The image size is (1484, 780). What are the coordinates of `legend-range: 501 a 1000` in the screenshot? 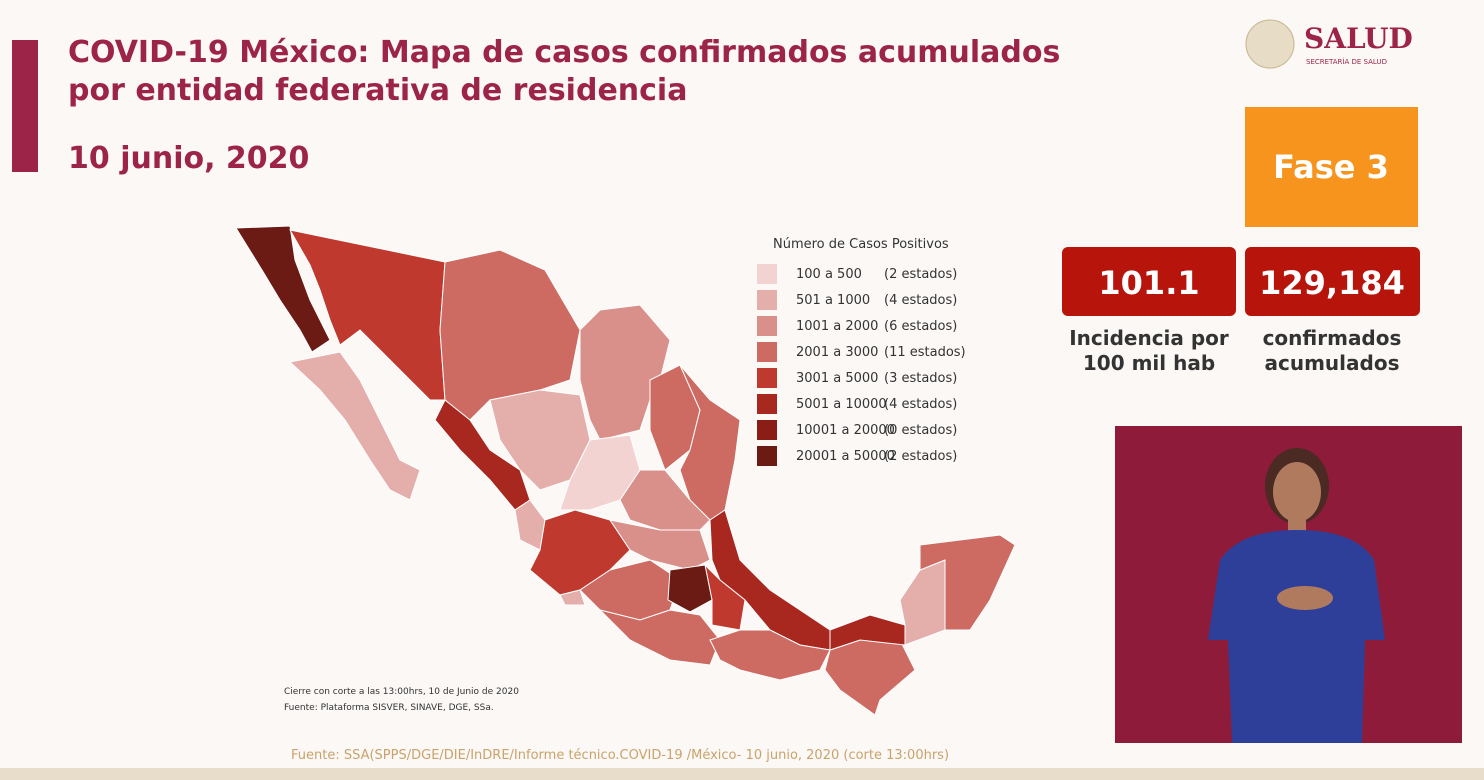 It's located at (833, 300).